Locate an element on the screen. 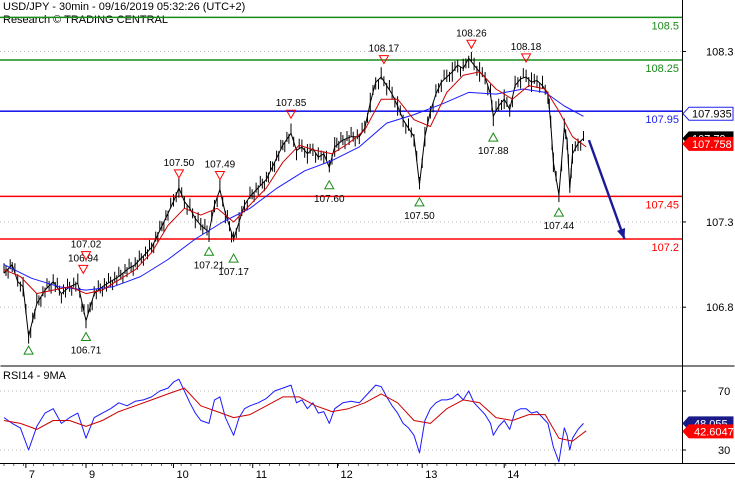 The width and height of the screenshot is (735, 480). peak-label: 106.94 is located at coordinates (83, 258).